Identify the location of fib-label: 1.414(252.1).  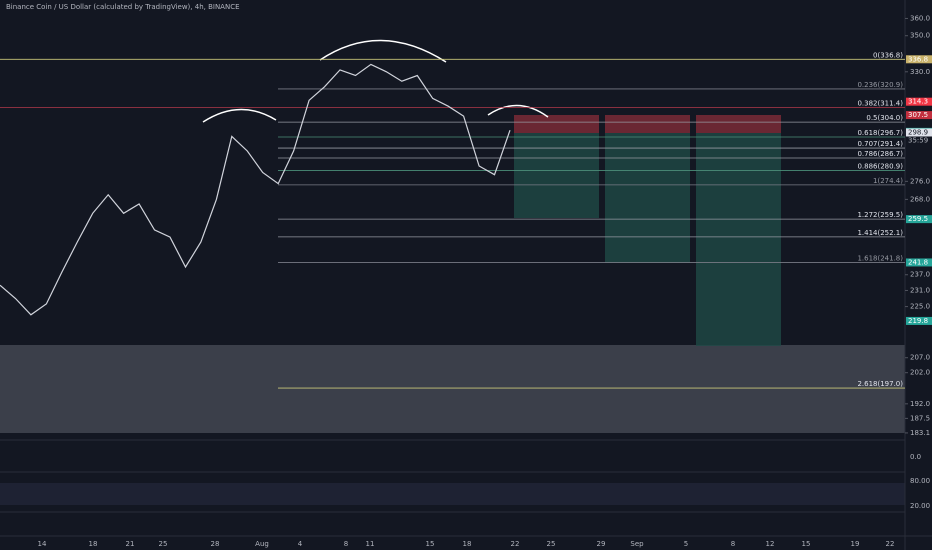
(880, 233).